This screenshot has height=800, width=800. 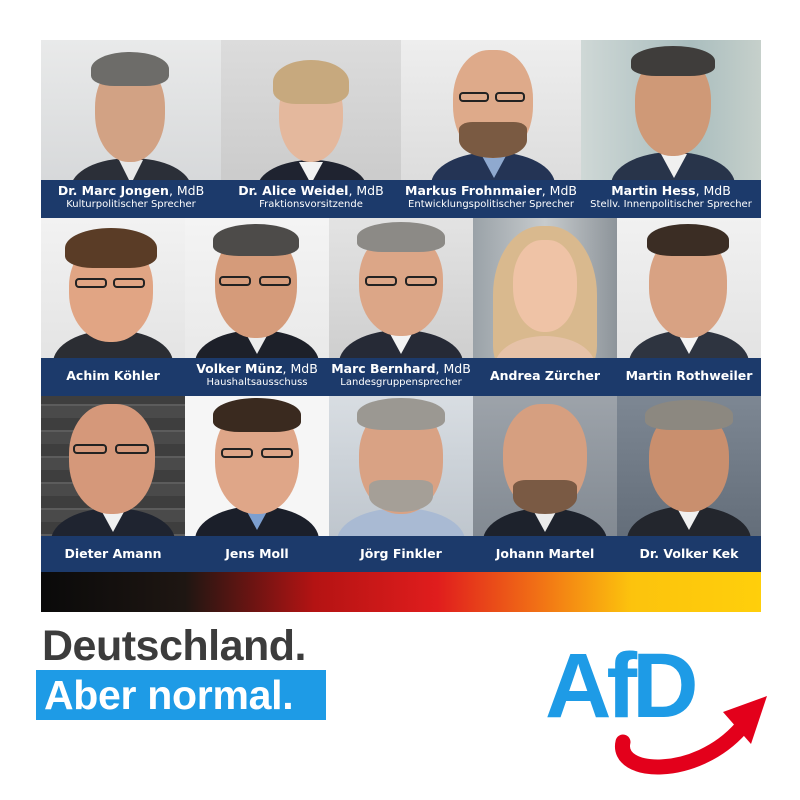 I want to click on person-role: Haushaltsausschuss, so click(x=257, y=382).